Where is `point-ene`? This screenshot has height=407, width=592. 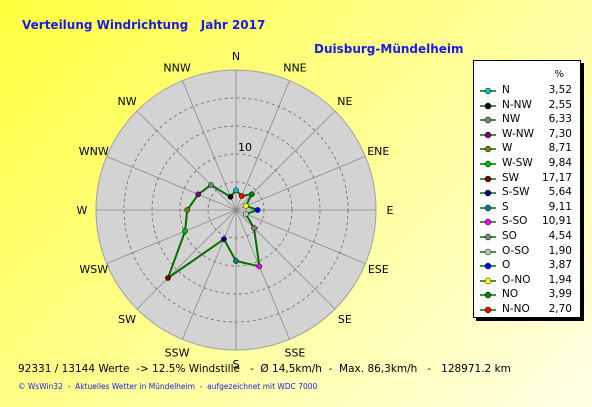
point-ene is located at coordinates (246, 205).